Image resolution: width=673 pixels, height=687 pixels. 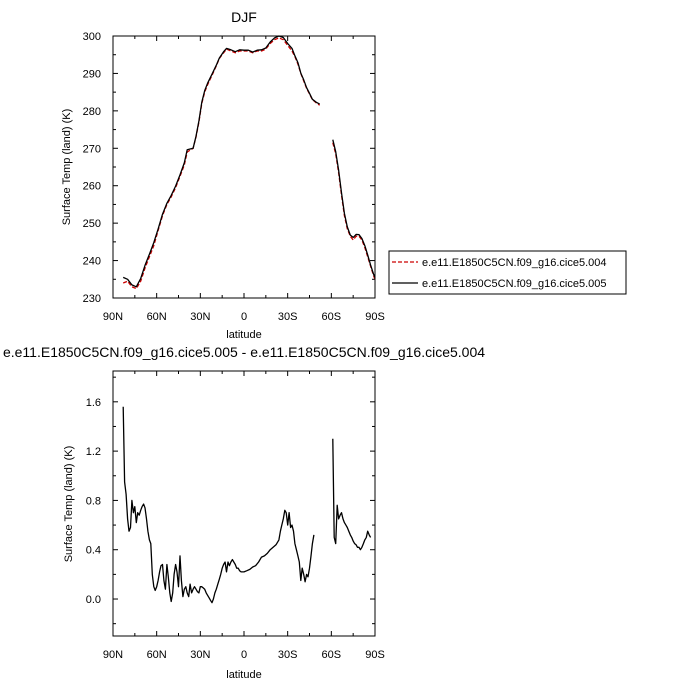 What do you see at coordinates (113, 317) in the screenshot?
I see `top-x-tick-label: 90N` at bounding box center [113, 317].